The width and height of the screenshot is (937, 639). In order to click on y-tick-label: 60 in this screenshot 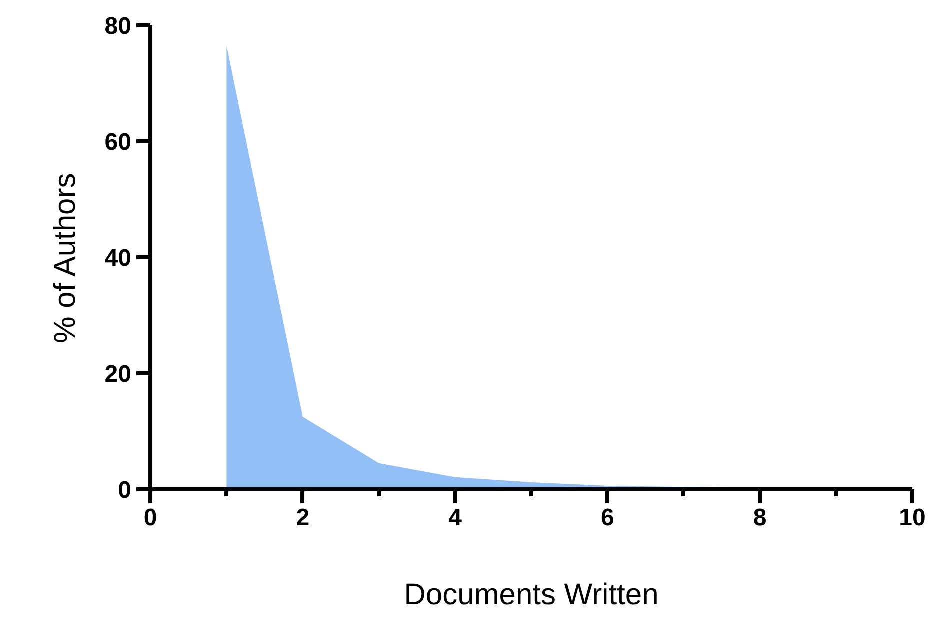, I will do `click(118, 142)`.